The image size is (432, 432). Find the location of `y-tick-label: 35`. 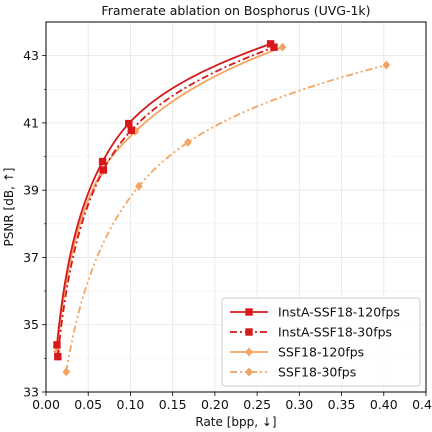

y-tick-label: 35 is located at coordinates (31, 324).